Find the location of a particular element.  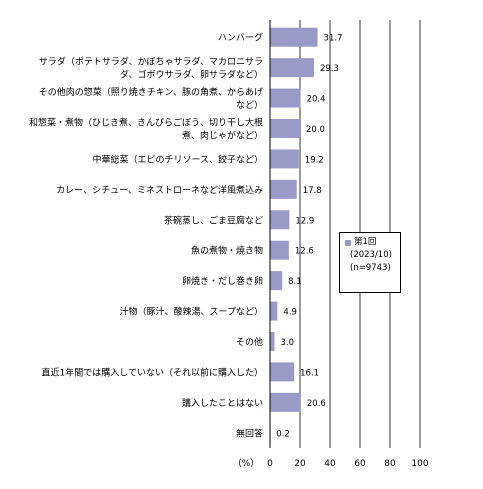

x-tick-label: 40 is located at coordinates (330, 464).